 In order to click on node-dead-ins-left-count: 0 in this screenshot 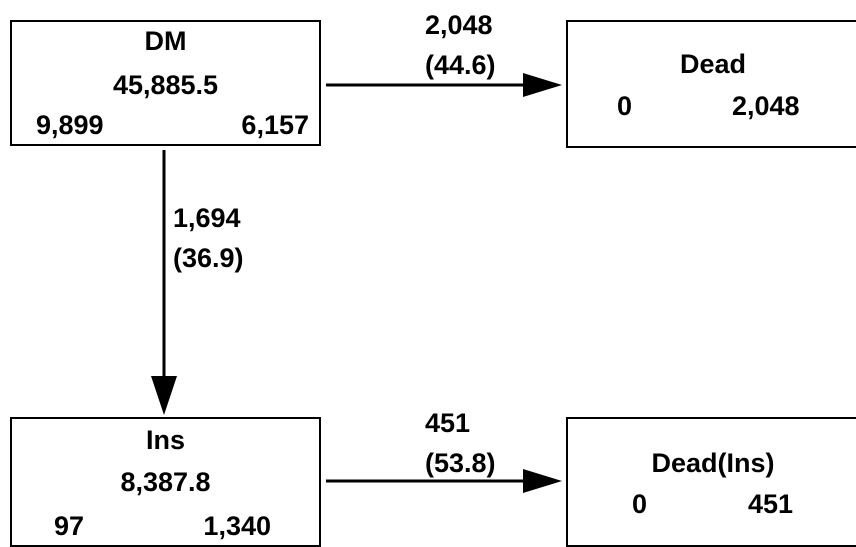, I will do `click(640, 504)`.